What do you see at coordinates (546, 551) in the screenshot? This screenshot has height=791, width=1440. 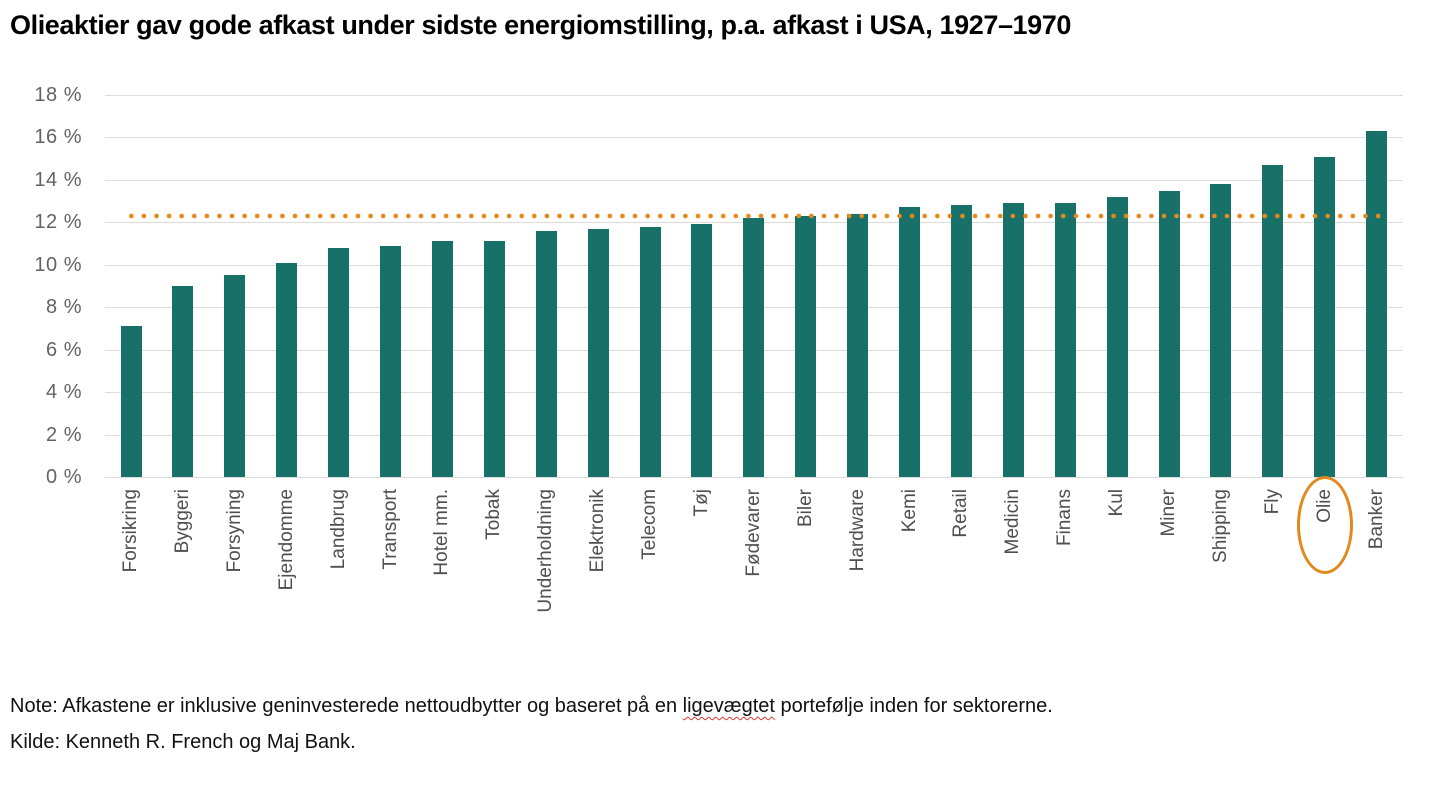 I see `x-tick-label-underholdning: Underholdning` at bounding box center [546, 551].